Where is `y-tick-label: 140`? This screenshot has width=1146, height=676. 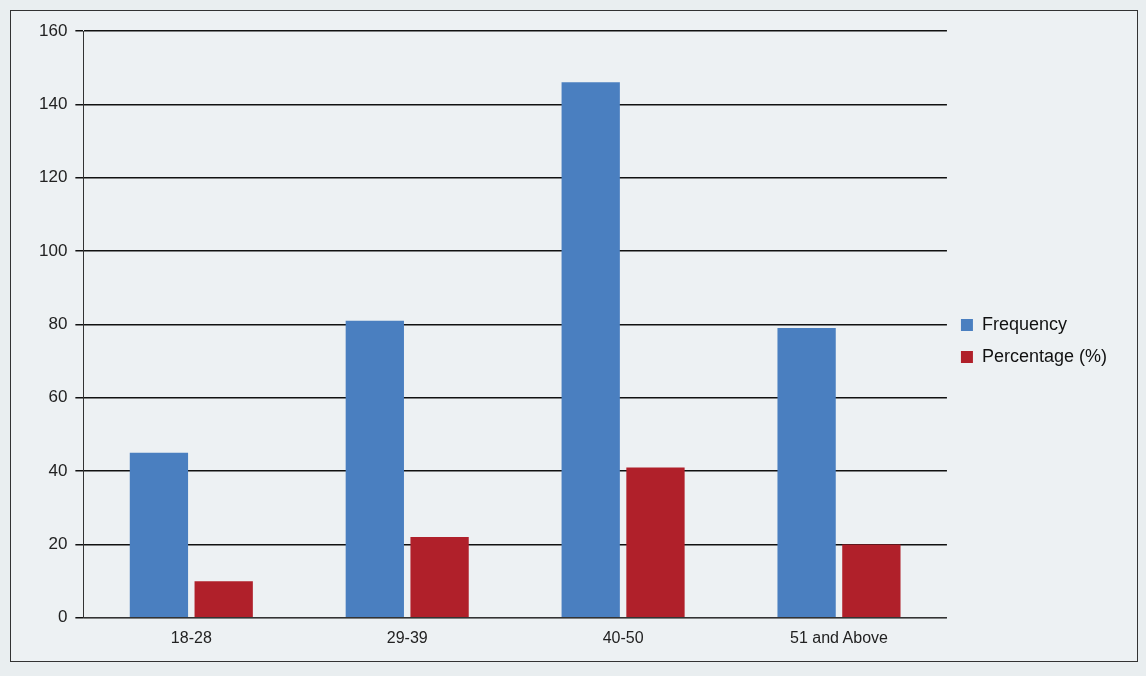
y-tick-label: 140 is located at coordinates (53, 104).